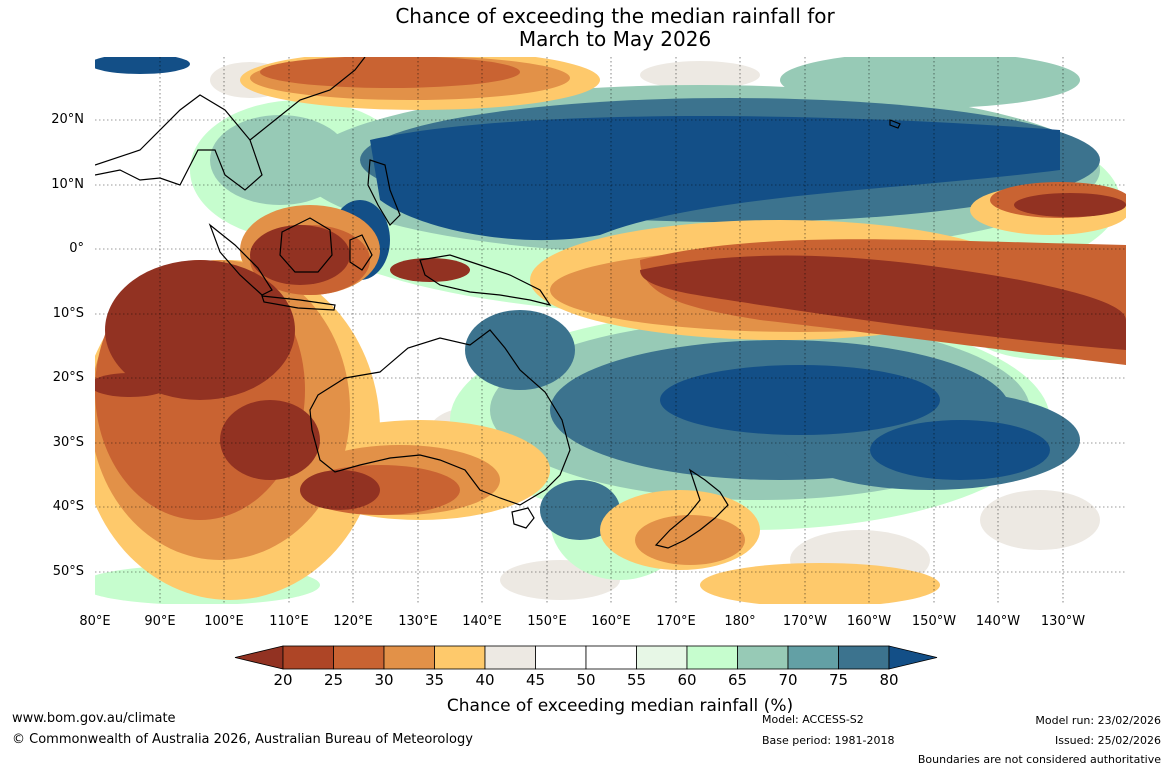 This screenshot has height=770, width=1173. What do you see at coordinates (68, 442) in the screenshot?
I see `lat-label-30s: 30°S` at bounding box center [68, 442].